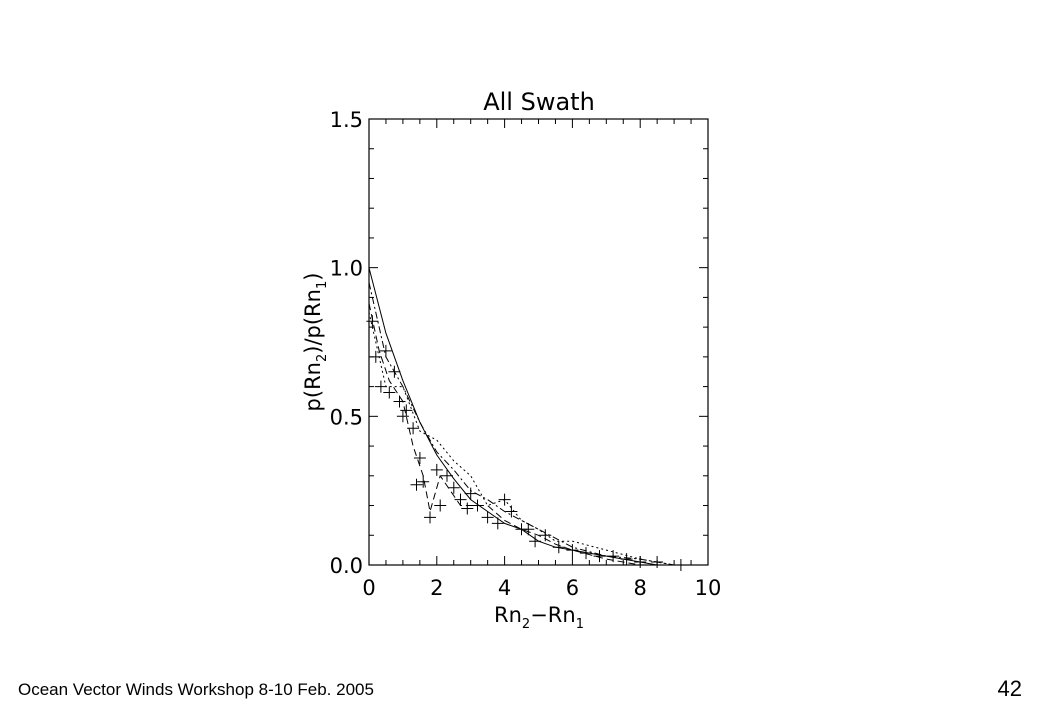 The width and height of the screenshot is (1040, 720). Describe the element at coordinates (539, 617) in the screenshot. I see `x-axis-label: Rn2−Rn1` at that location.